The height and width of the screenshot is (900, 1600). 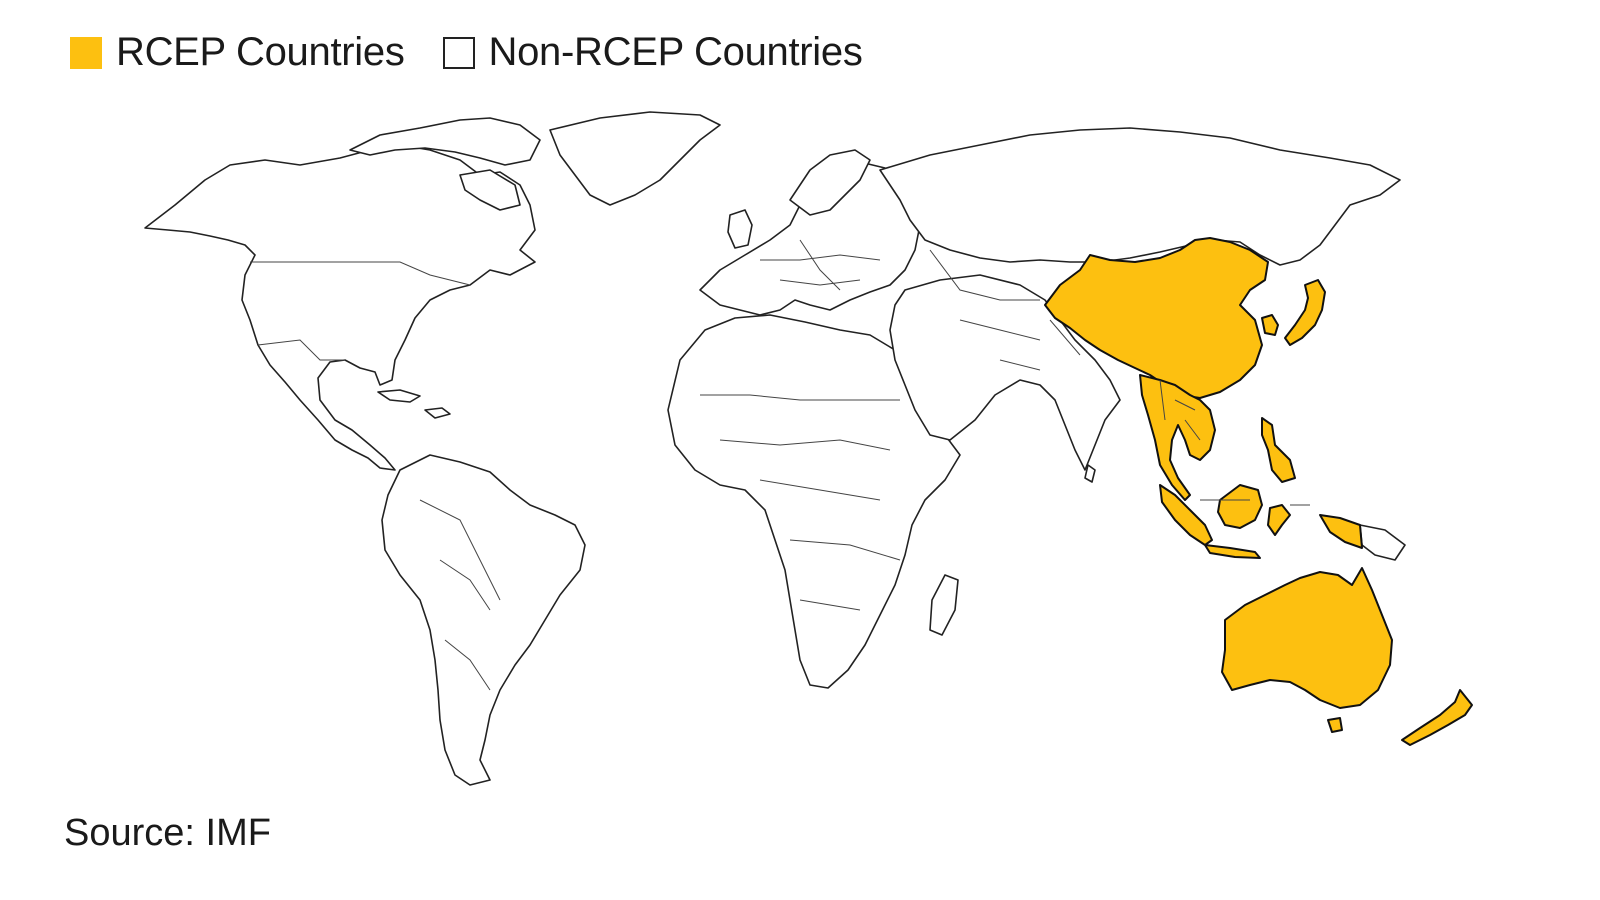 What do you see at coordinates (1234, 442) in the screenshot?
I see `rcep-internal-borders` at bounding box center [1234, 442].